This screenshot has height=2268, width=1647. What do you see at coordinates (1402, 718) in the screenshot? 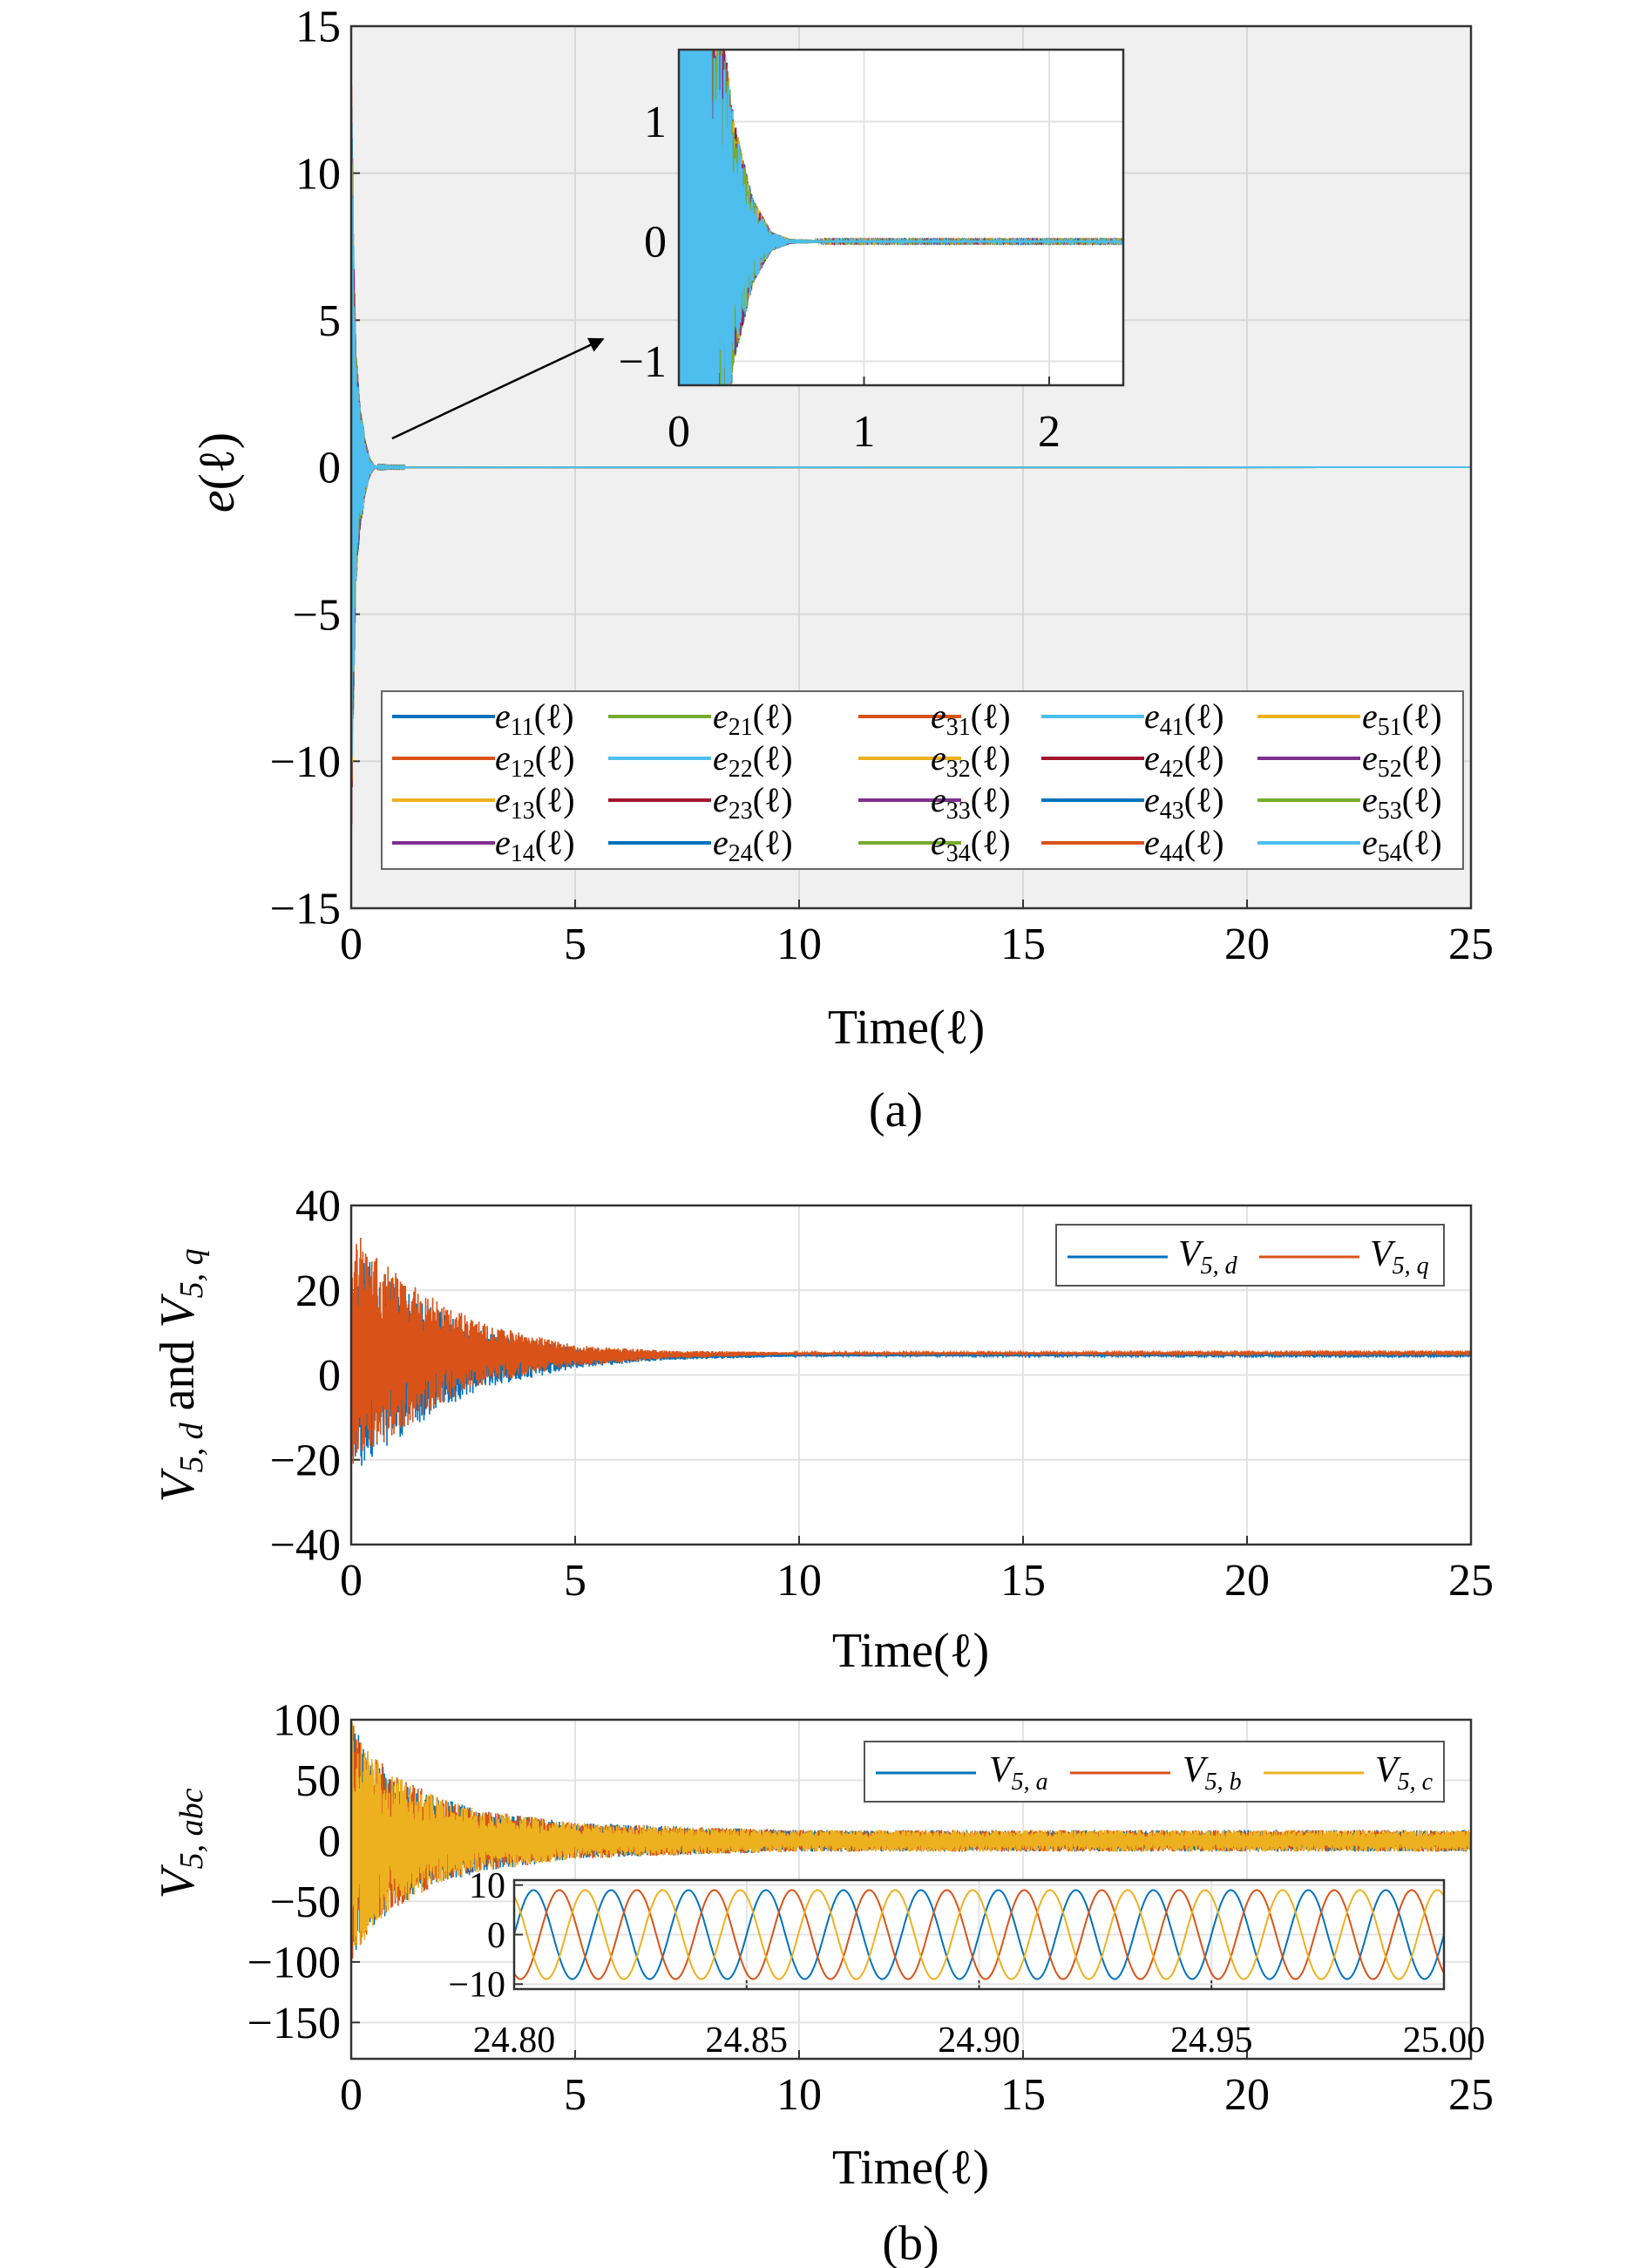
I see `legend-label: e51(ℓ)` at bounding box center [1402, 718].